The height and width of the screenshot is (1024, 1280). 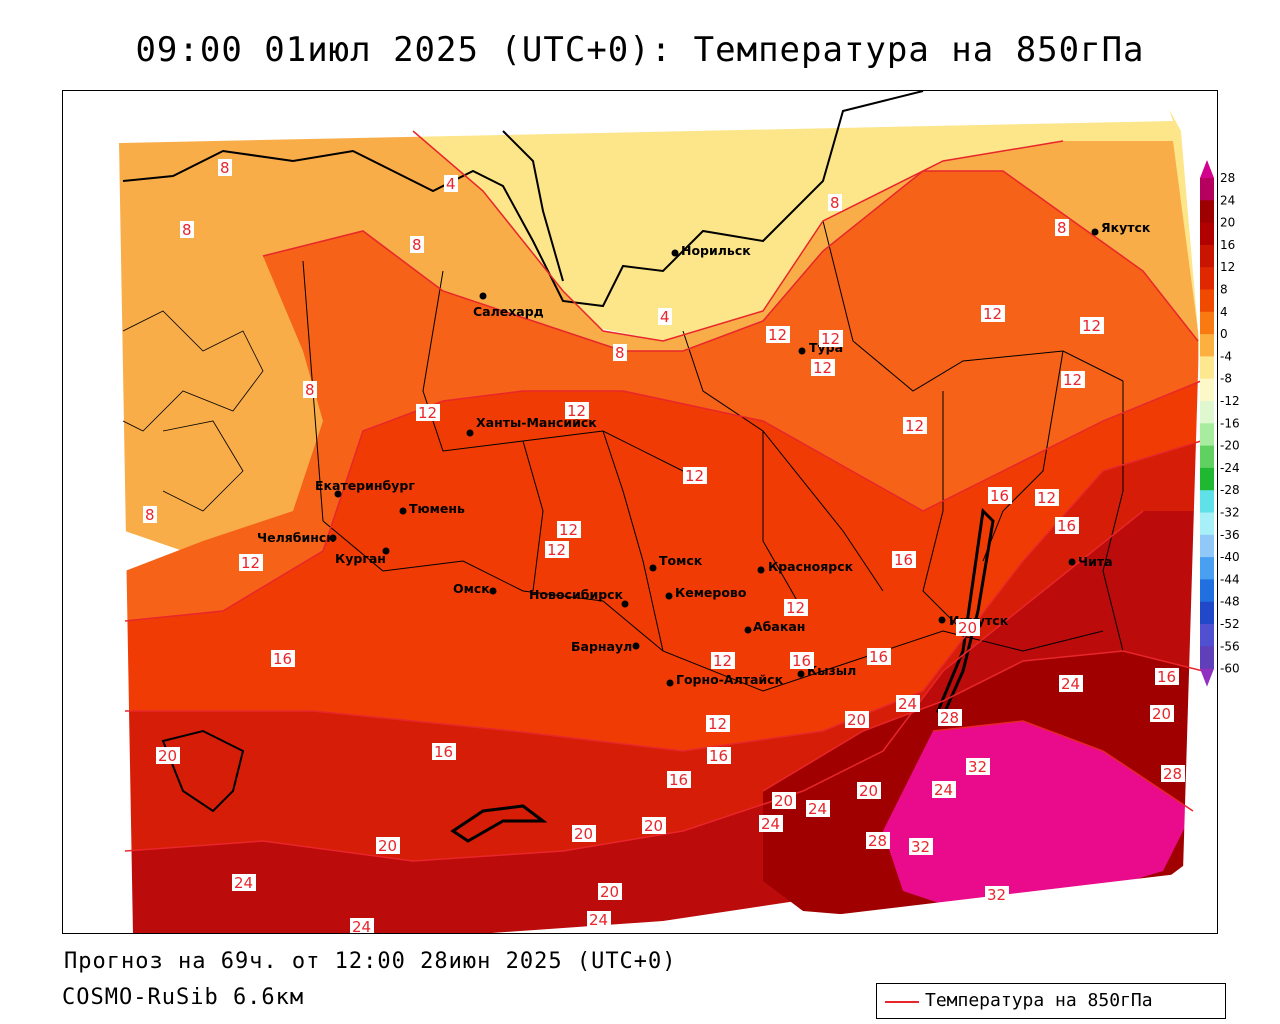 I want to click on legend-label: Температура на 850гПа, so click(x=1039, y=1000).